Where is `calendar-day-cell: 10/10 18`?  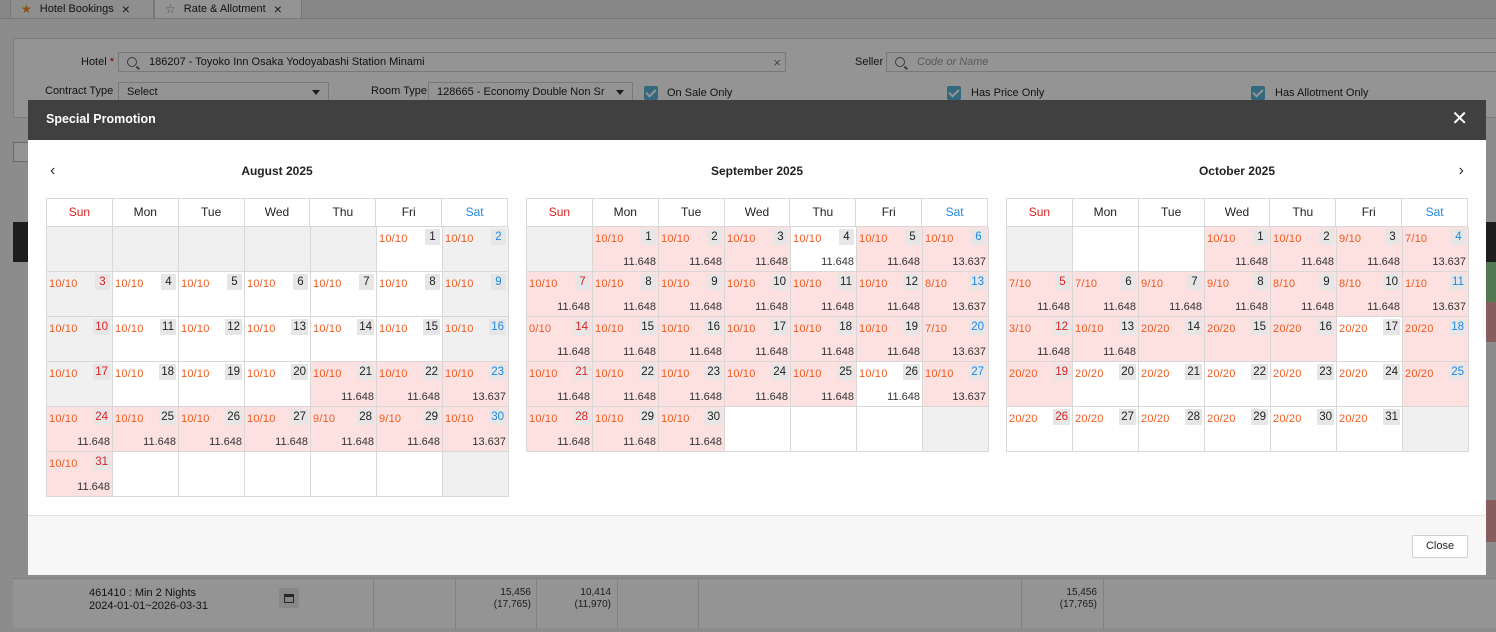 calendar-day-cell: 10/10 18 is located at coordinates (146, 384).